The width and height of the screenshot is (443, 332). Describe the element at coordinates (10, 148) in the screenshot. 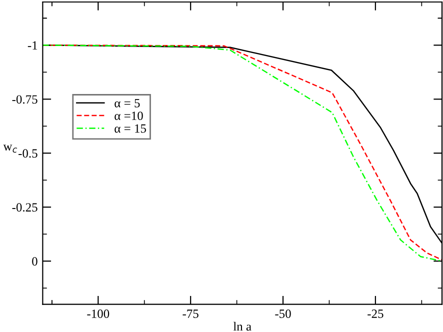

I see `y-axis-title: w$_{c}$` at that location.